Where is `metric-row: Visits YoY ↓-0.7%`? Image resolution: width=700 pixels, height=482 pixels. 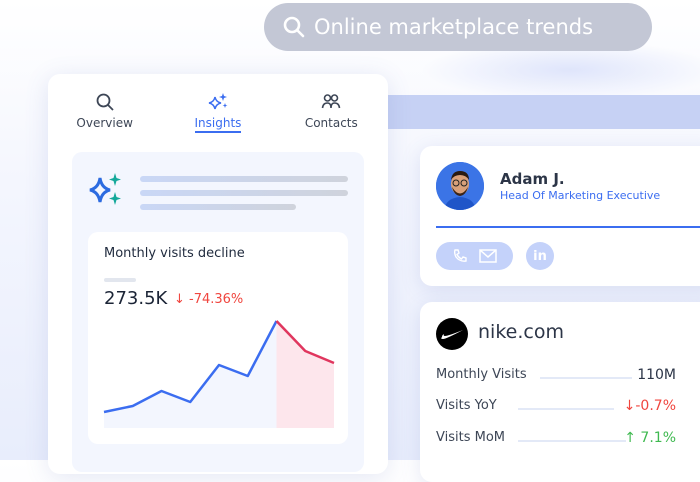 metric-row: Visits YoY ↓-0.7% is located at coordinates (556, 408).